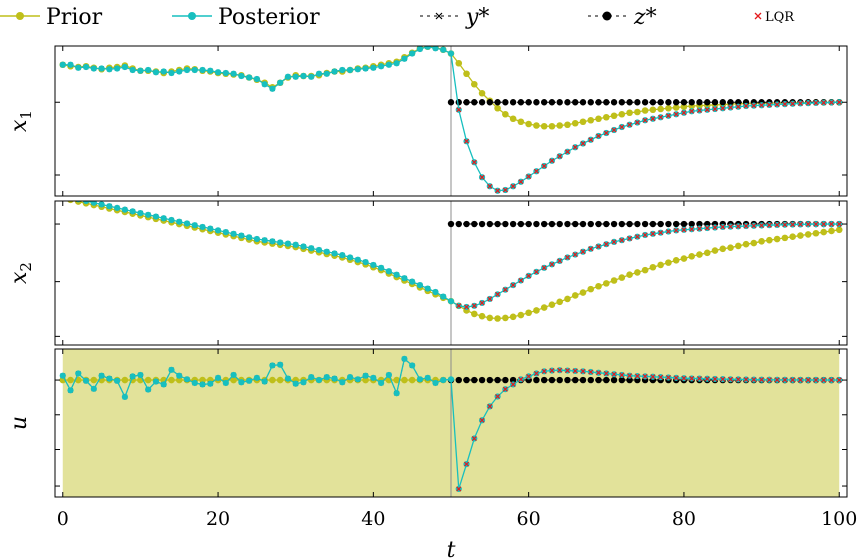  What do you see at coordinates (454, 17) in the screenshot?
I see `legend-entry-2: y*` at bounding box center [454, 17].